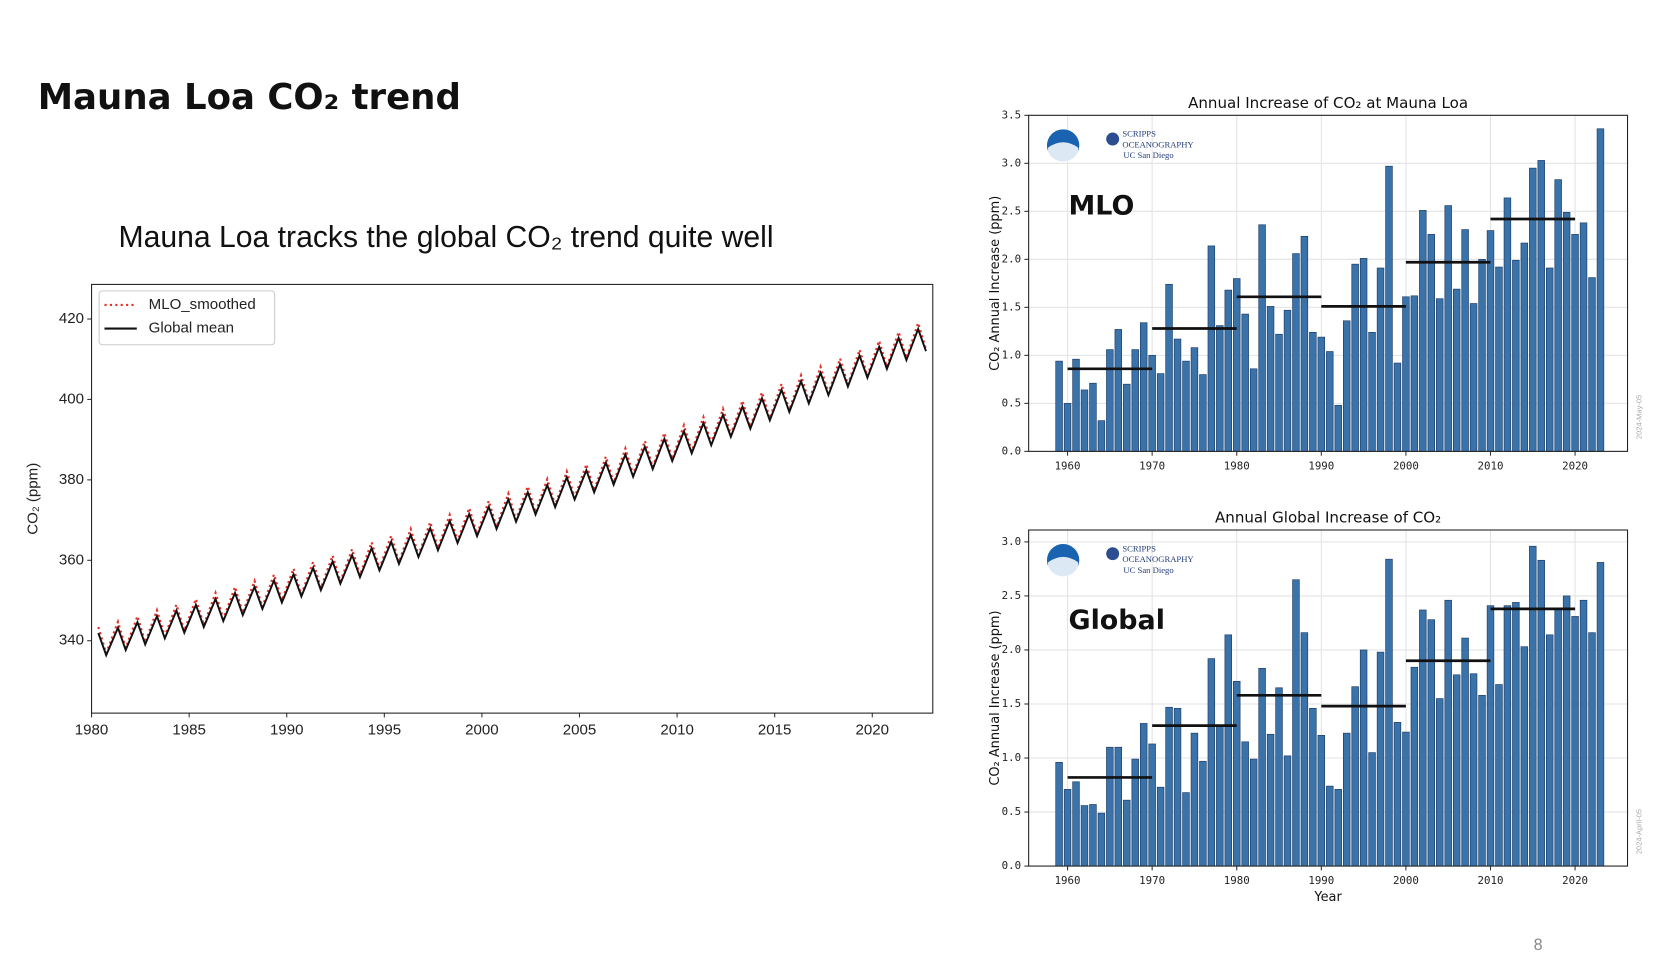  I want to click on y-tick-label: 360, so click(71, 559).